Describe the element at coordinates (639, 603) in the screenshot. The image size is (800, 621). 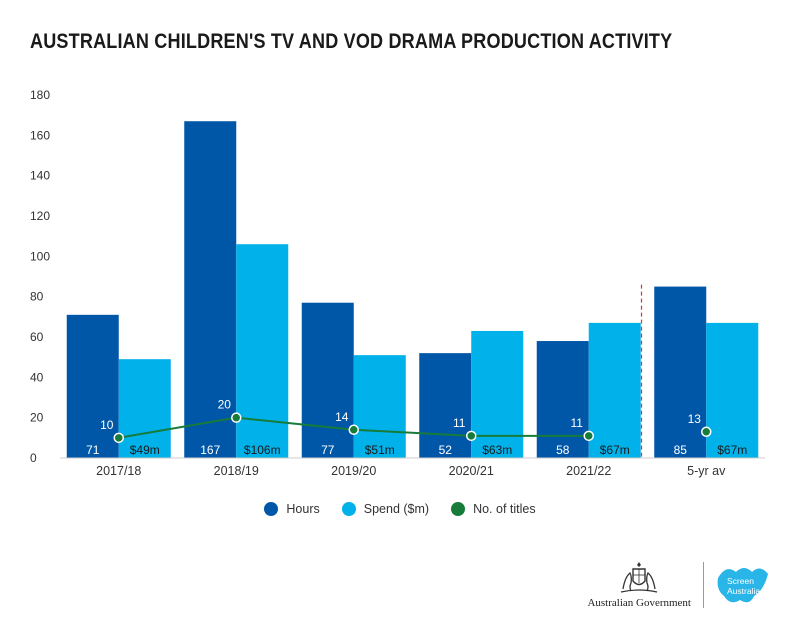
I see `government-name: Australian Government` at that location.